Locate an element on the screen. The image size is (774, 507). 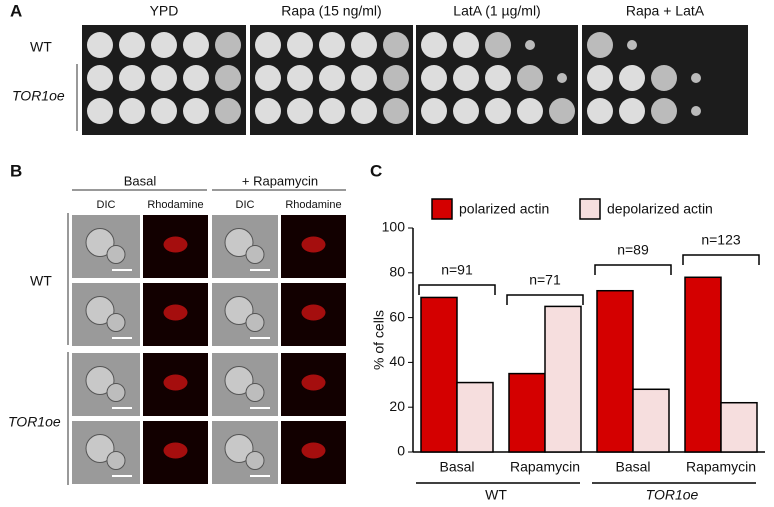
group-label: WT is located at coordinates (496, 495).